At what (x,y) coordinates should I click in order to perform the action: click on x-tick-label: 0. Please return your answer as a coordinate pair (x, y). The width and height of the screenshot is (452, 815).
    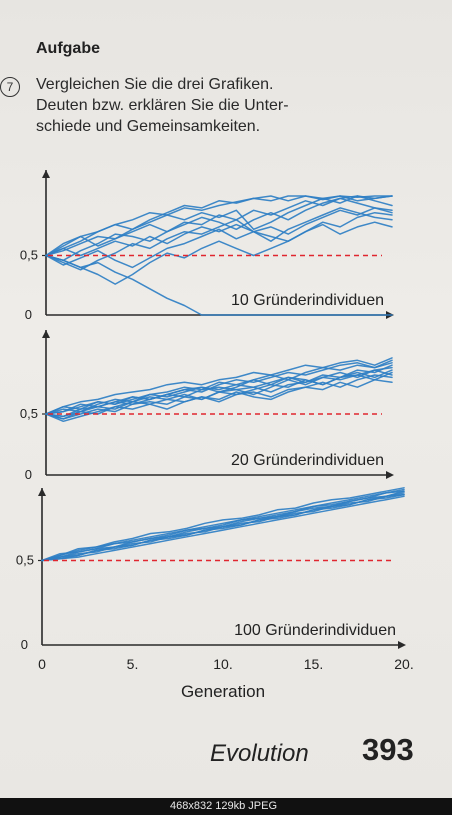
    Looking at the image, I should click on (42, 664).